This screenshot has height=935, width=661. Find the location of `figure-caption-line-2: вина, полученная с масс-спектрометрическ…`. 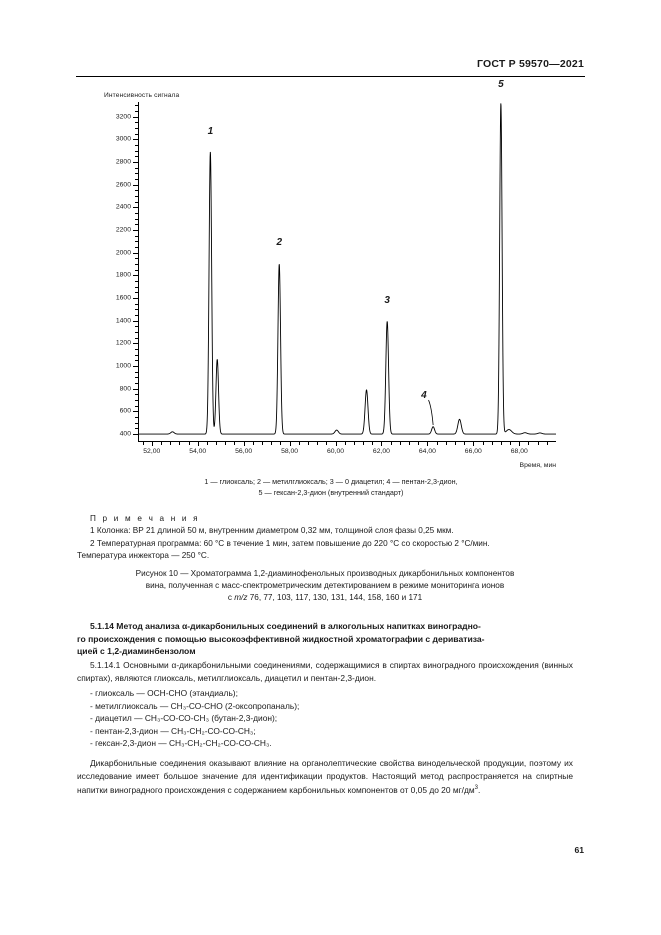

figure-caption-line-2: вина, полученная с масс-спектрометрическ… is located at coordinates (325, 586).